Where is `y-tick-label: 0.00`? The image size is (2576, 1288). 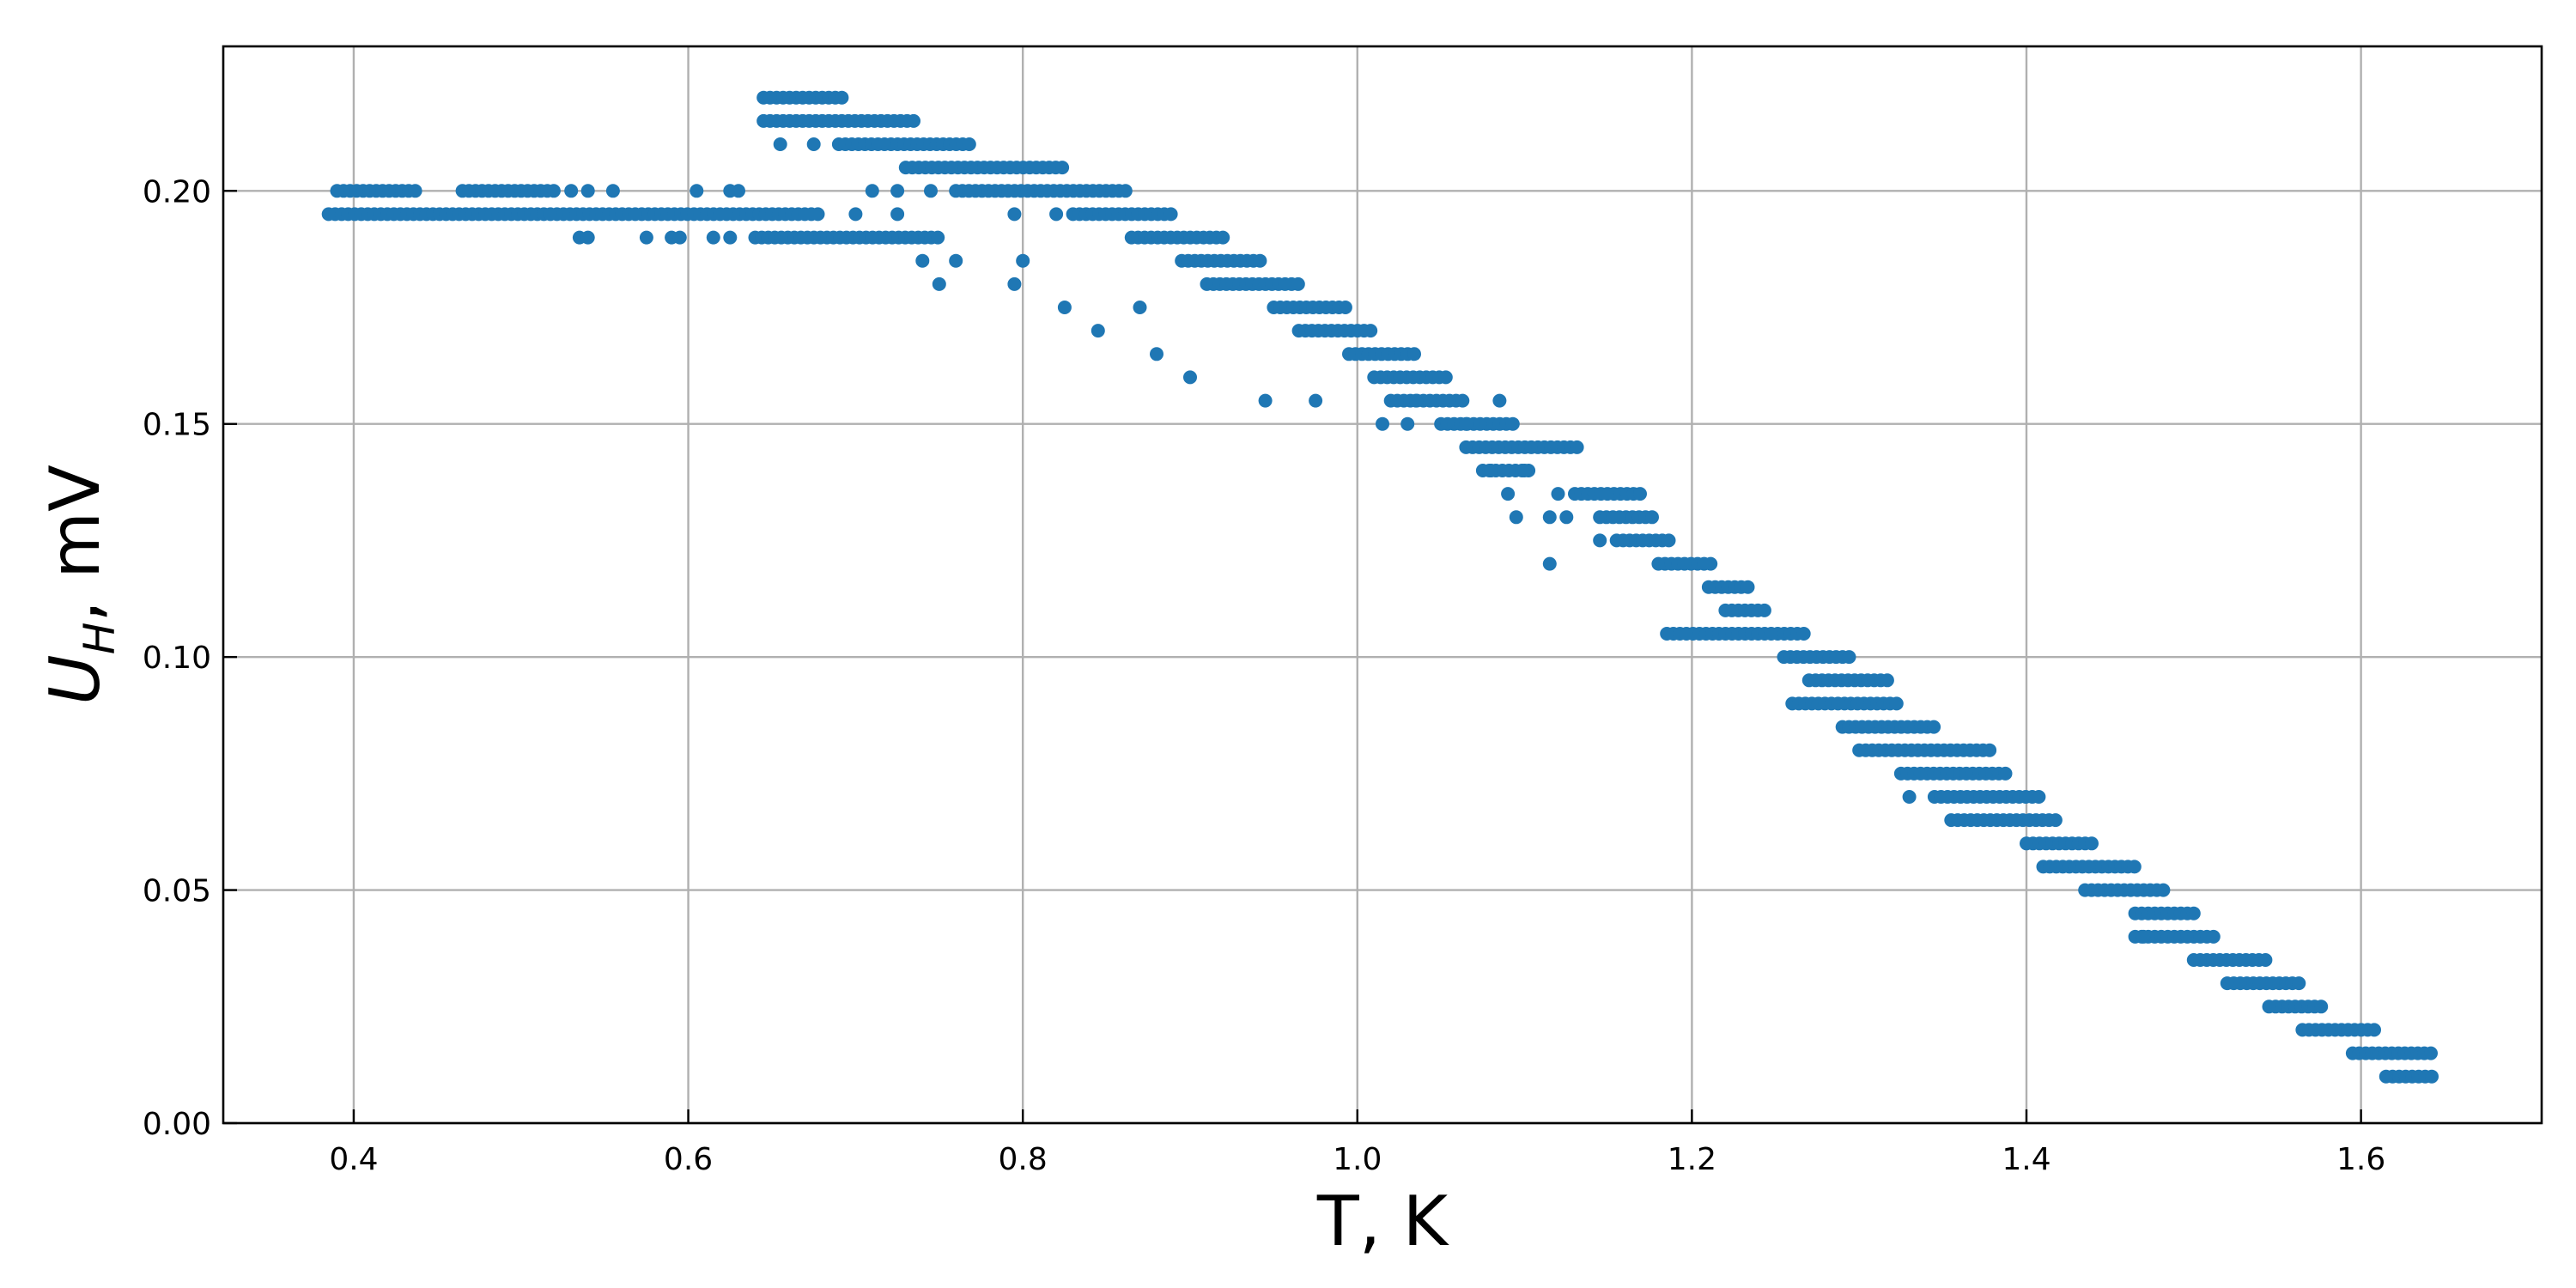
y-tick-label: 0.00 is located at coordinates (177, 1124).